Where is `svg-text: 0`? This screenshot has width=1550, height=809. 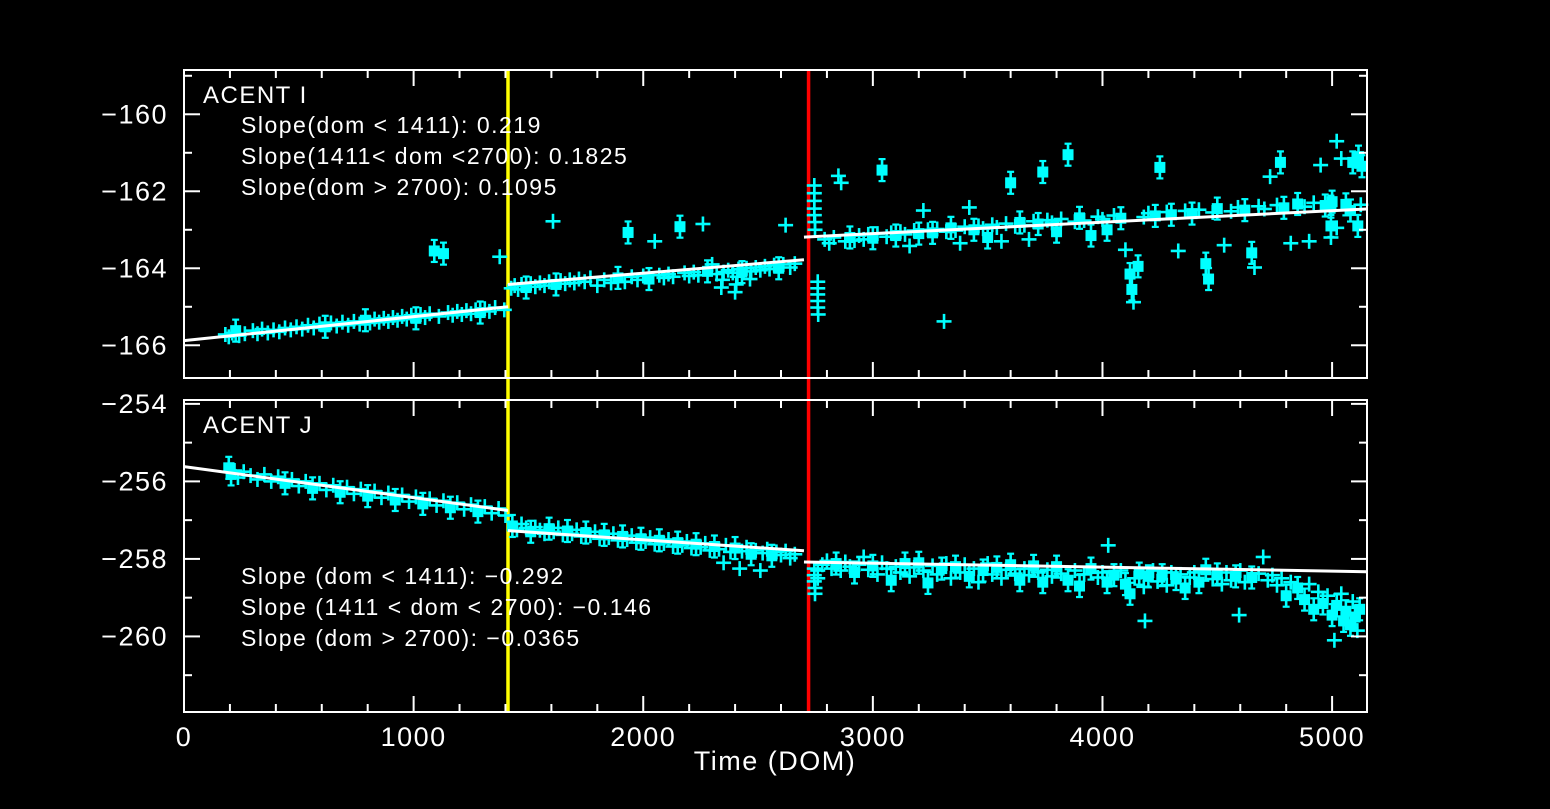 svg-text: 0 is located at coordinates (184, 737).